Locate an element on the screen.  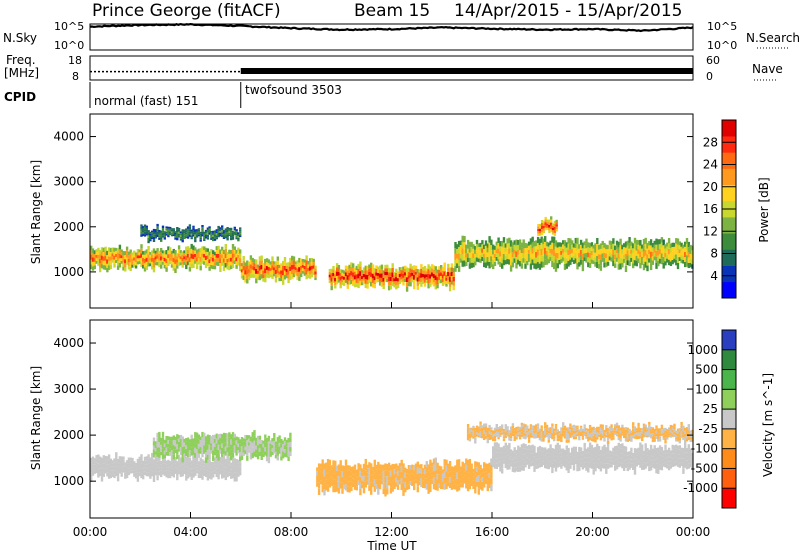
nave-label: Nave is located at coordinates (767, 69).